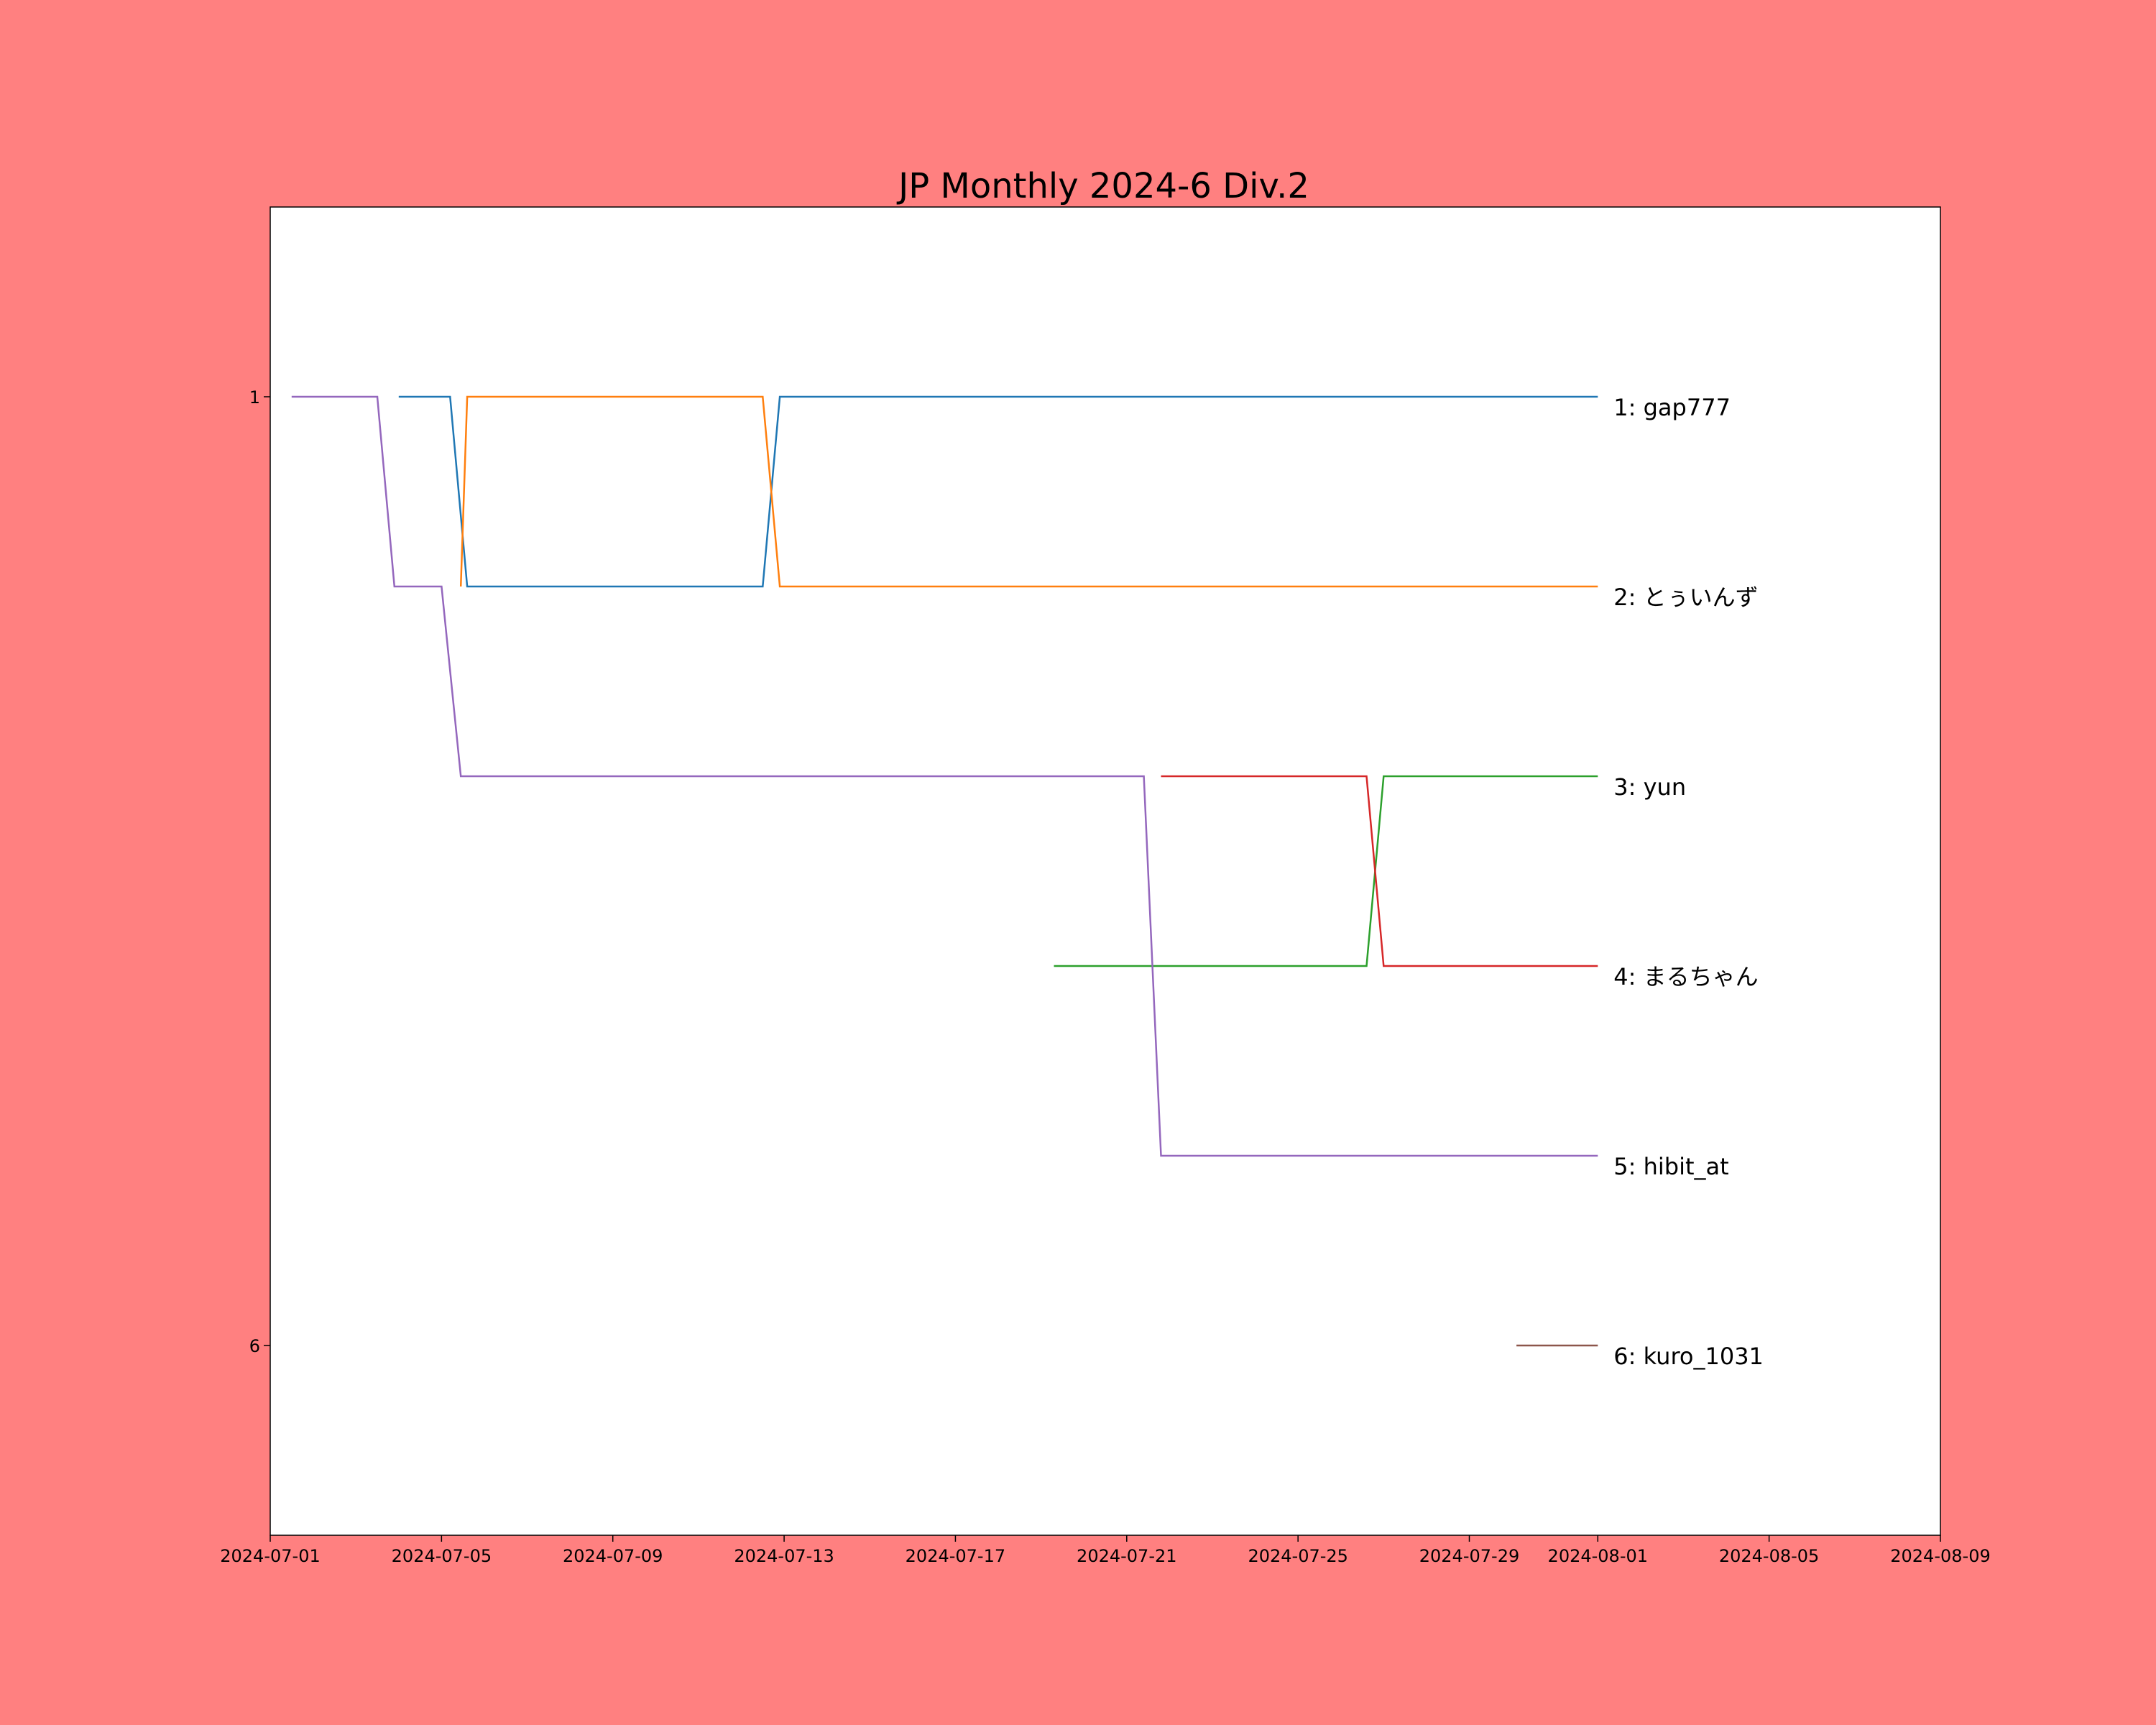  What do you see at coordinates (1126, 1556) in the screenshot?
I see `x-tick-label: 2024-07-21` at bounding box center [1126, 1556].